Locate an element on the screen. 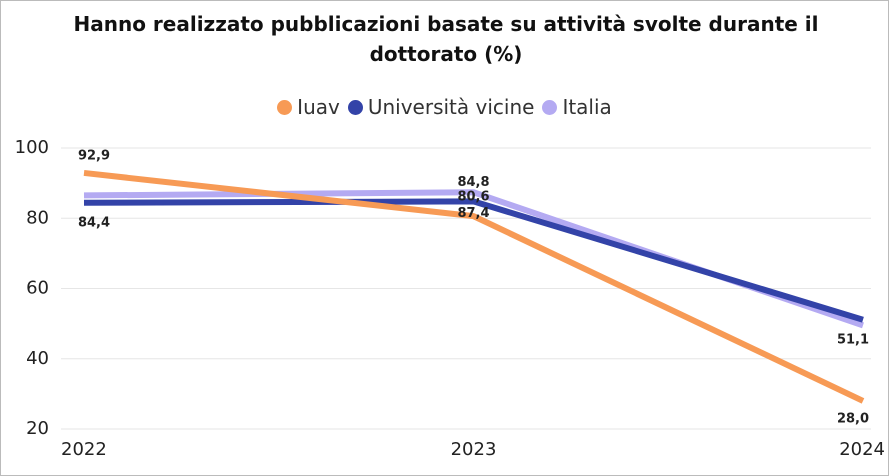 Image resolution: width=889 pixels, height=476 pixels. legend-label: Italia is located at coordinates (587, 107).